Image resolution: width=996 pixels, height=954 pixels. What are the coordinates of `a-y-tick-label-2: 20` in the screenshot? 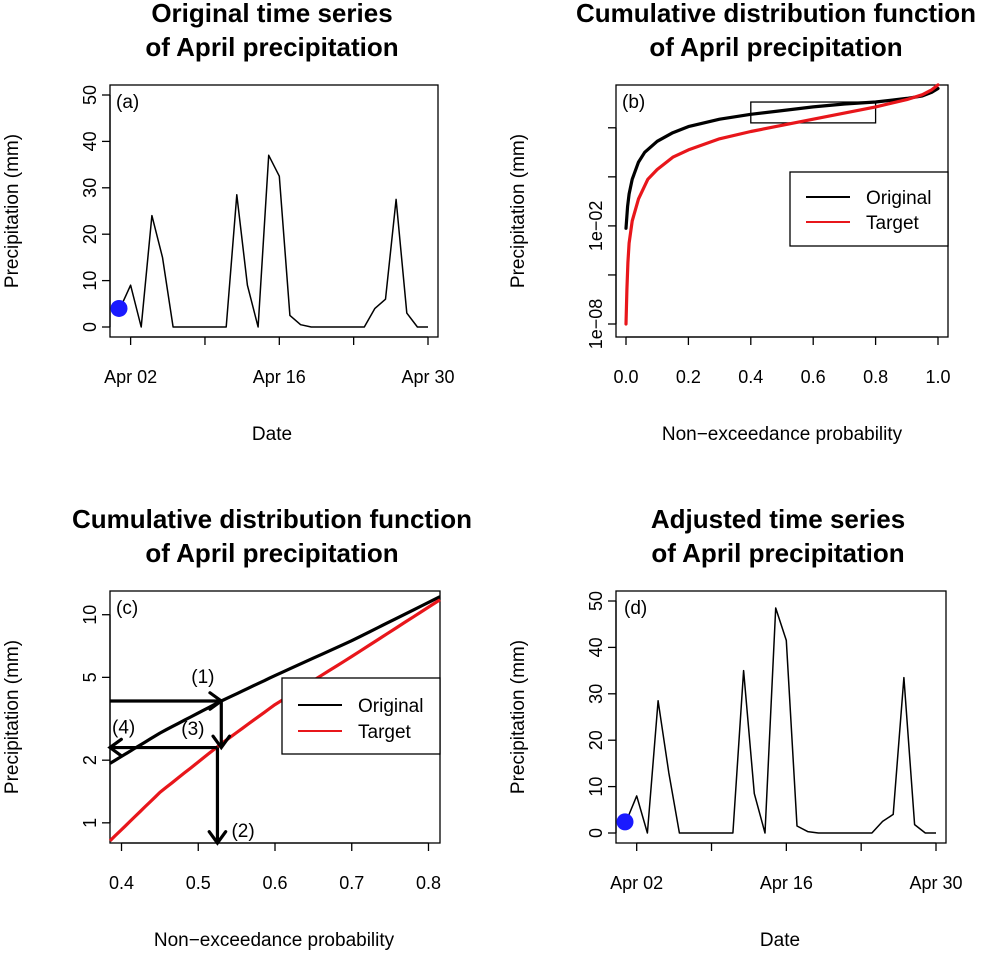 It's located at (90, 234).